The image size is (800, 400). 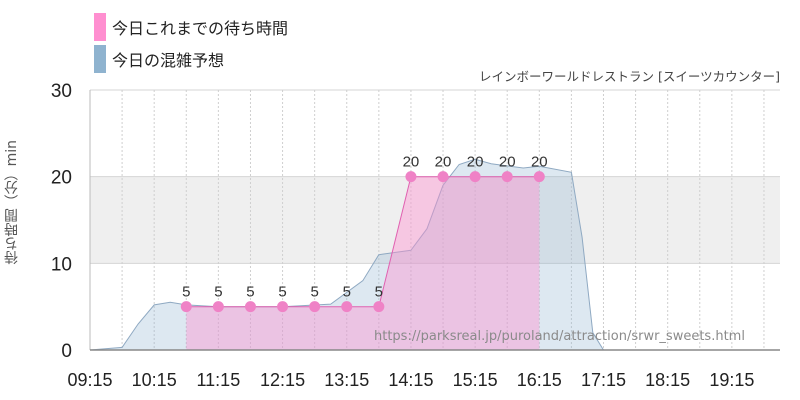 I want to click on x-tick-label: 17:15, so click(x=603, y=380).